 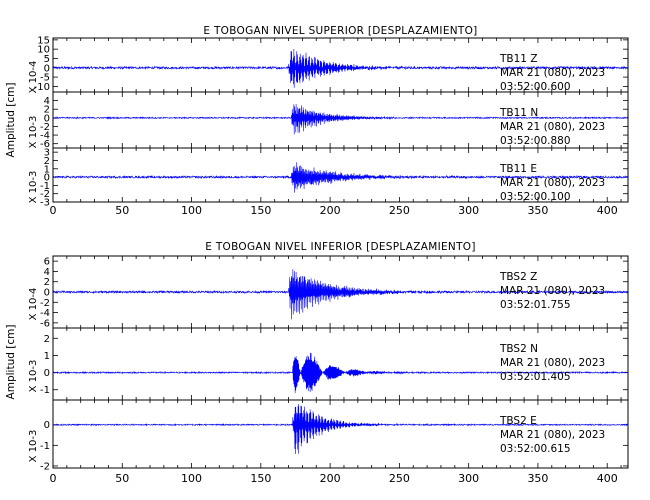 I want to click on trace-time-label: 03:52:01.405, so click(x=535, y=377).